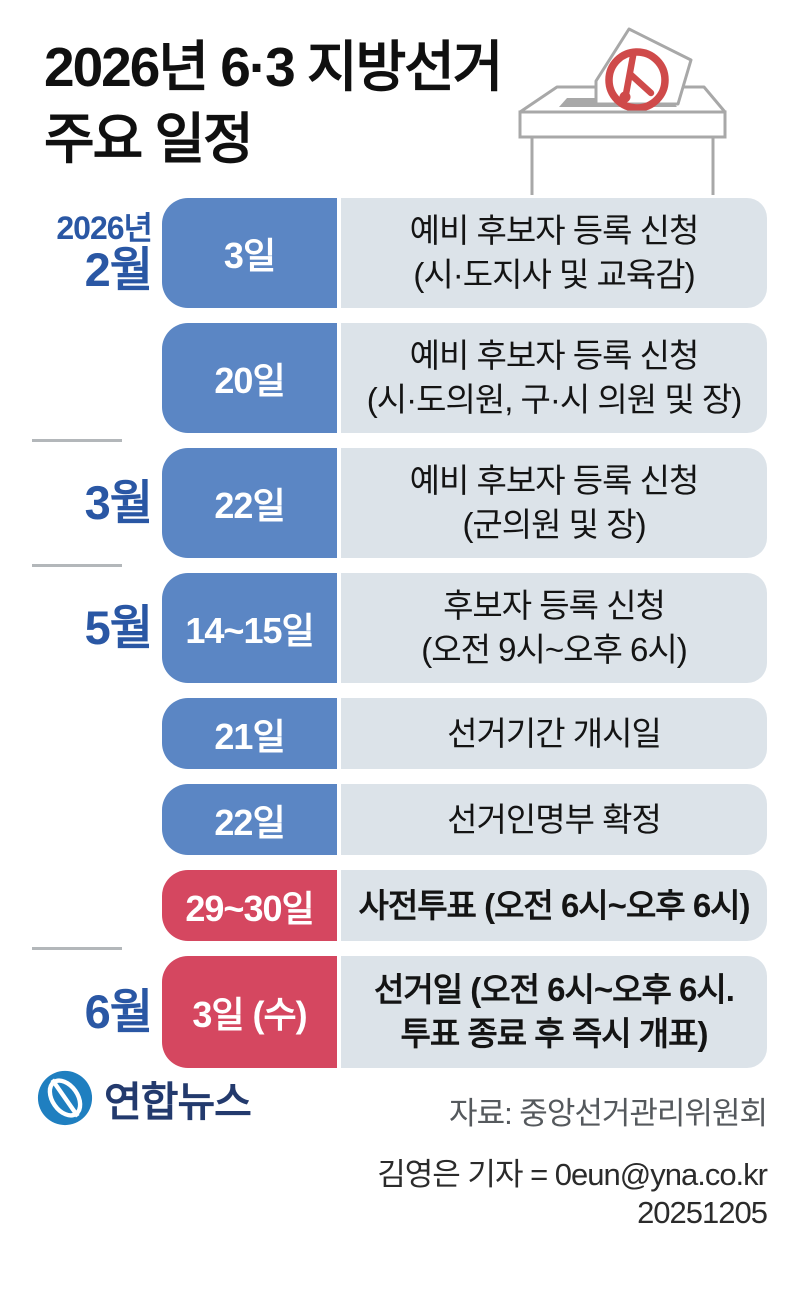  Describe the element at coordinates (572, 1194) in the screenshot. I see `reporter-byline: 김영은 기자 = 0eun@yna.co.kr 20251205` at that location.